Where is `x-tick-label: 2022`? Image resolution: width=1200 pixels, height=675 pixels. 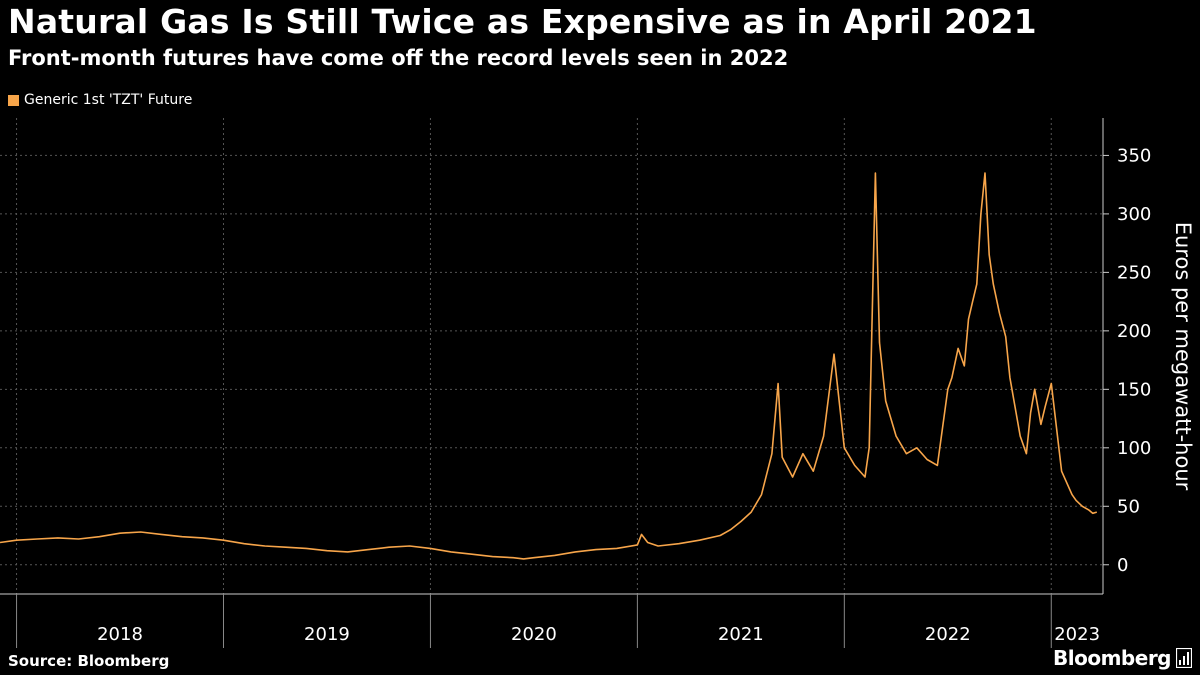 x-tick-label: 2022 is located at coordinates (948, 634).